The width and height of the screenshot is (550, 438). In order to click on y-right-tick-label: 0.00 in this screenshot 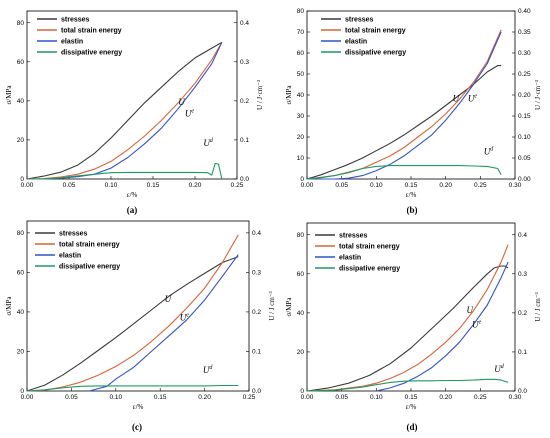, I will do `click(524, 179)`.